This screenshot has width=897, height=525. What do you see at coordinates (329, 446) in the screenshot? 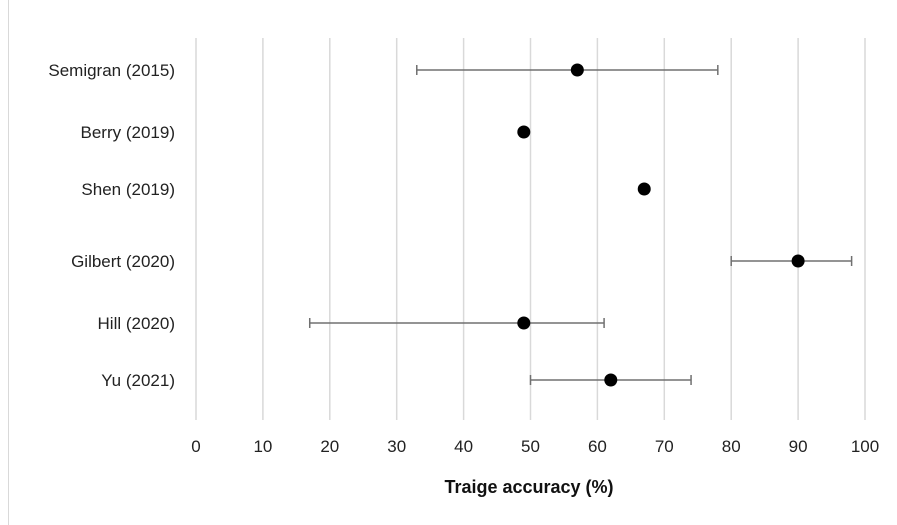
I see `x-tick-label: 20` at bounding box center [329, 446].